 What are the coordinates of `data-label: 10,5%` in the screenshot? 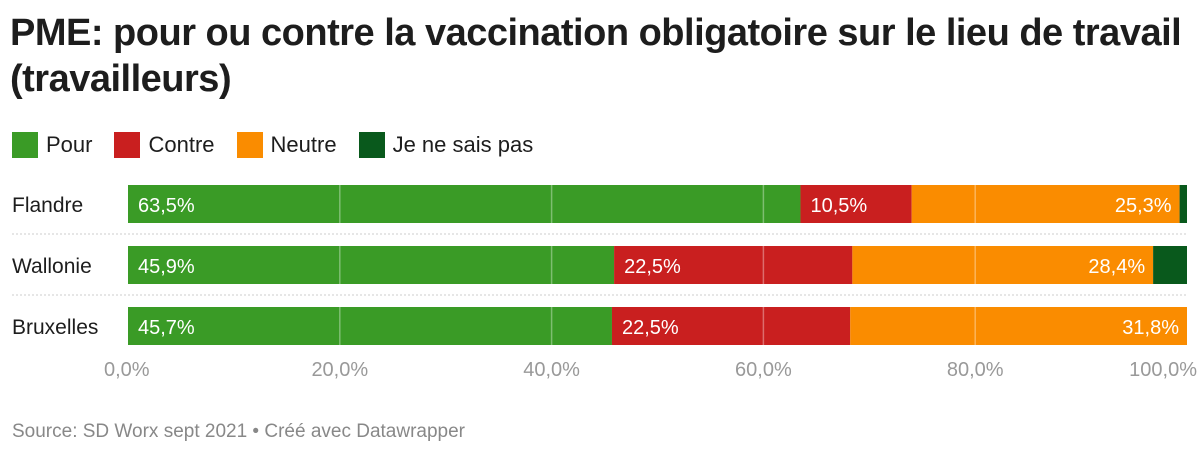 It's located at (838, 206).